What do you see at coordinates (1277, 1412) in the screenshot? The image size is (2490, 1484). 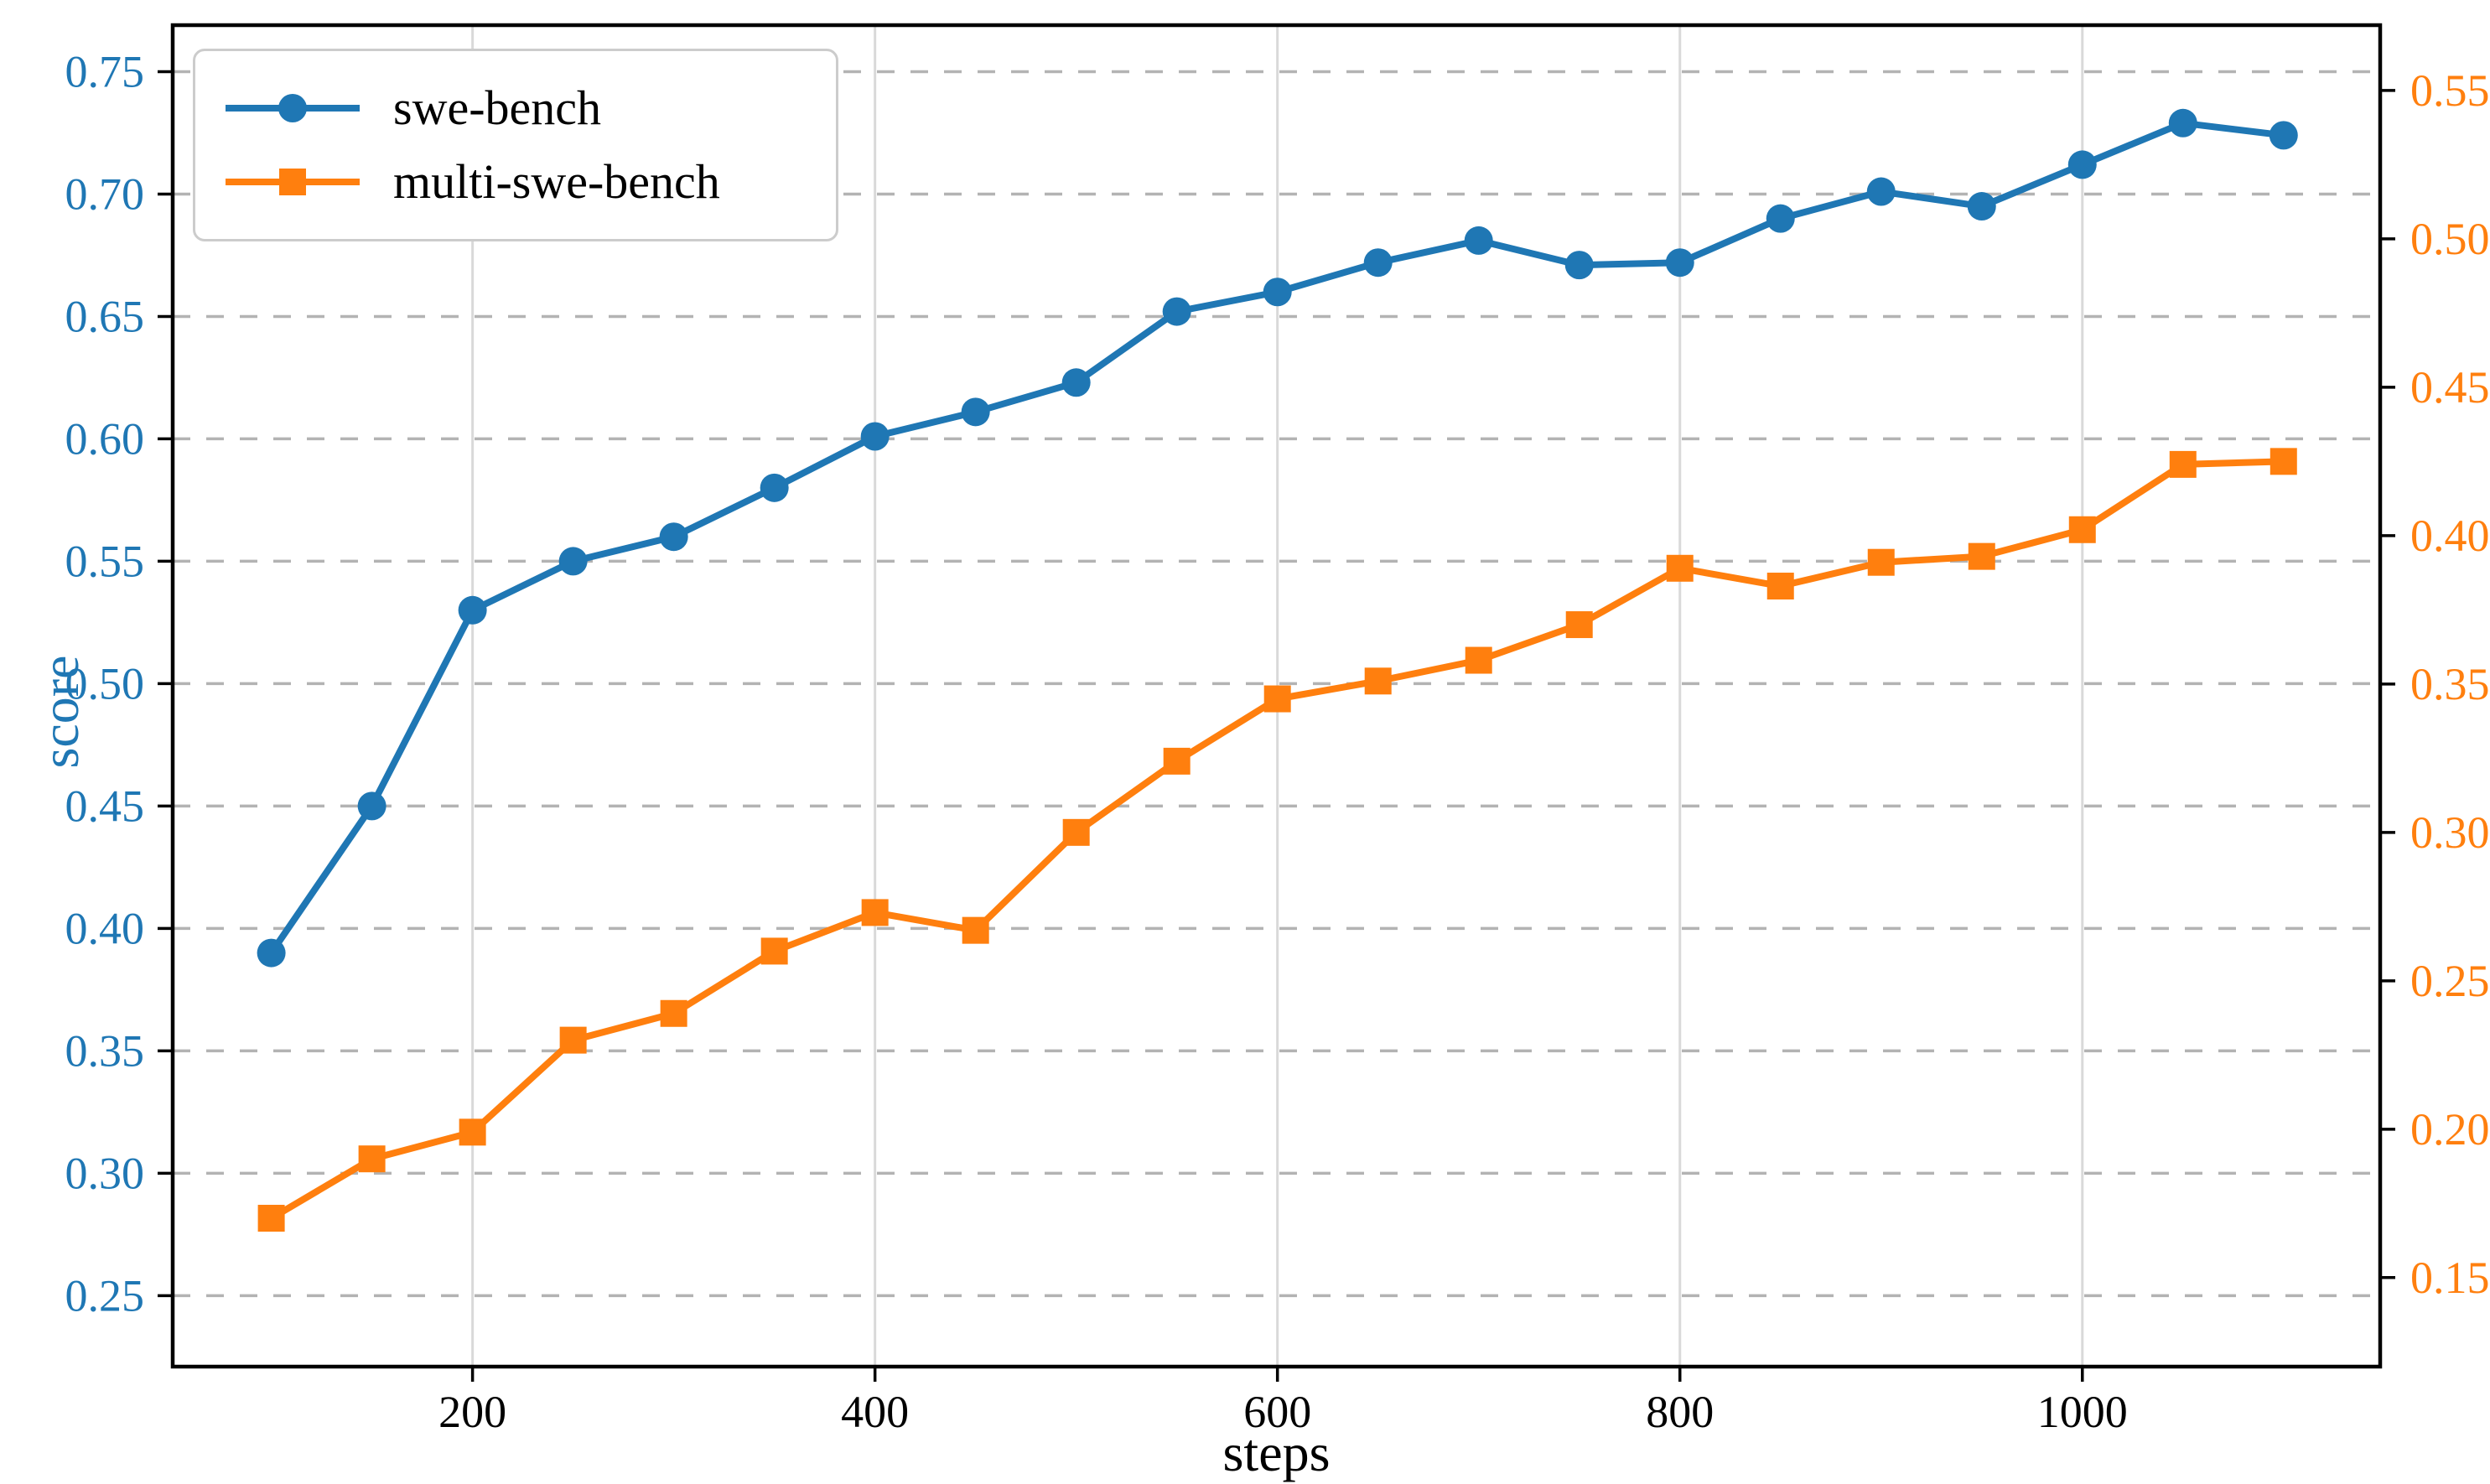 I see `x-tick-label: 600` at bounding box center [1277, 1412].